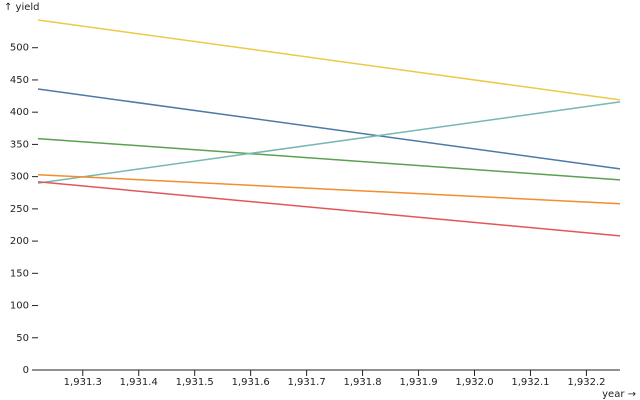 Image resolution: width=640 pixels, height=400 pixels. What do you see at coordinates (19, 241) in the screenshot?
I see `y-tick-label: 200` at bounding box center [19, 241].